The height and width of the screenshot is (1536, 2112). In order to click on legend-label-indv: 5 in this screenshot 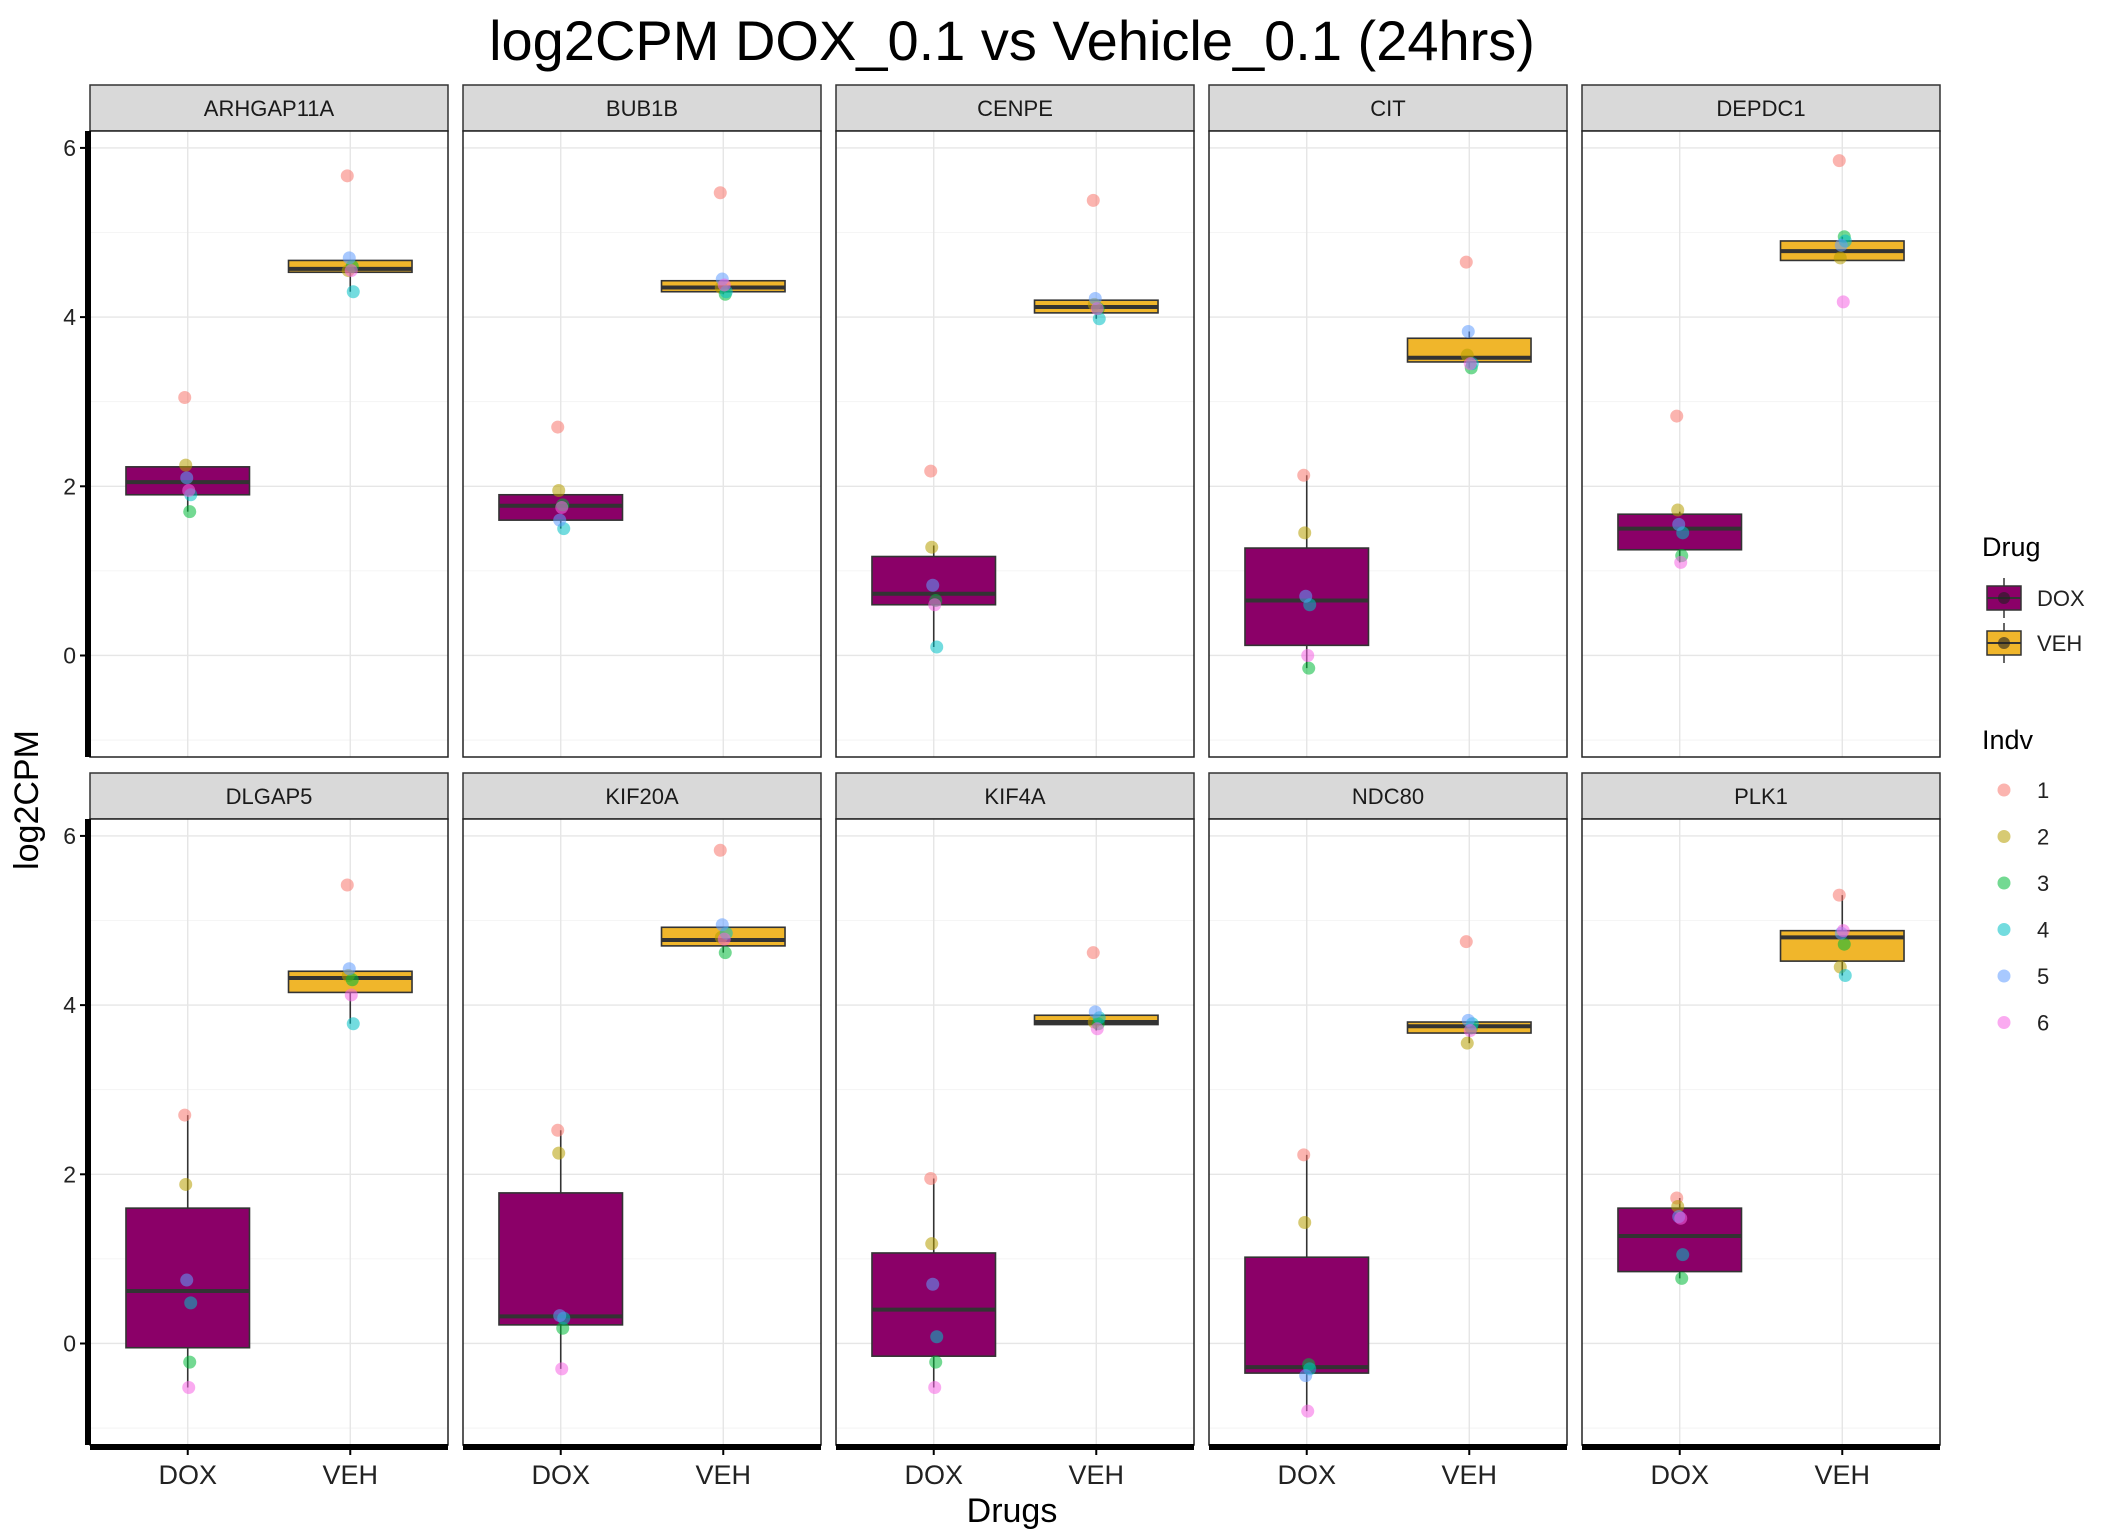, I will do `click(2043, 976)`.